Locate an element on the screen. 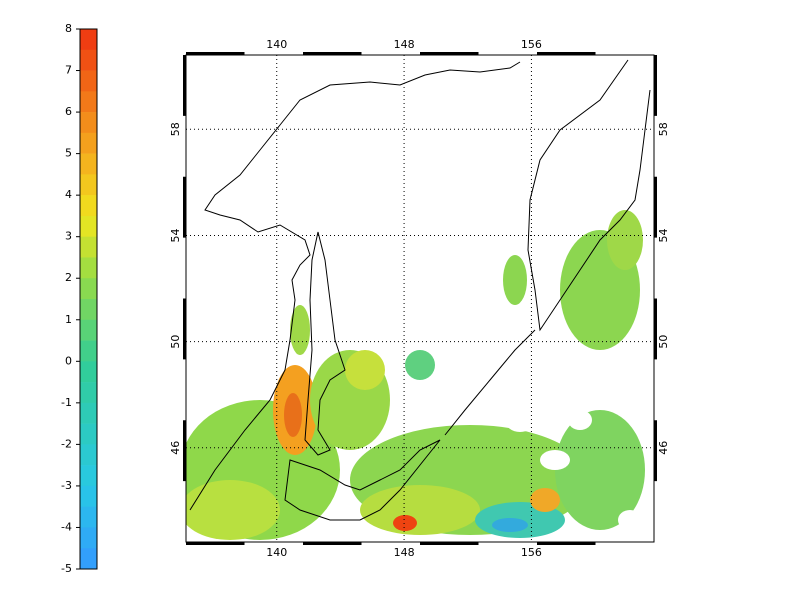  colorbar-tick-label: 0 is located at coordinates (68, 360).